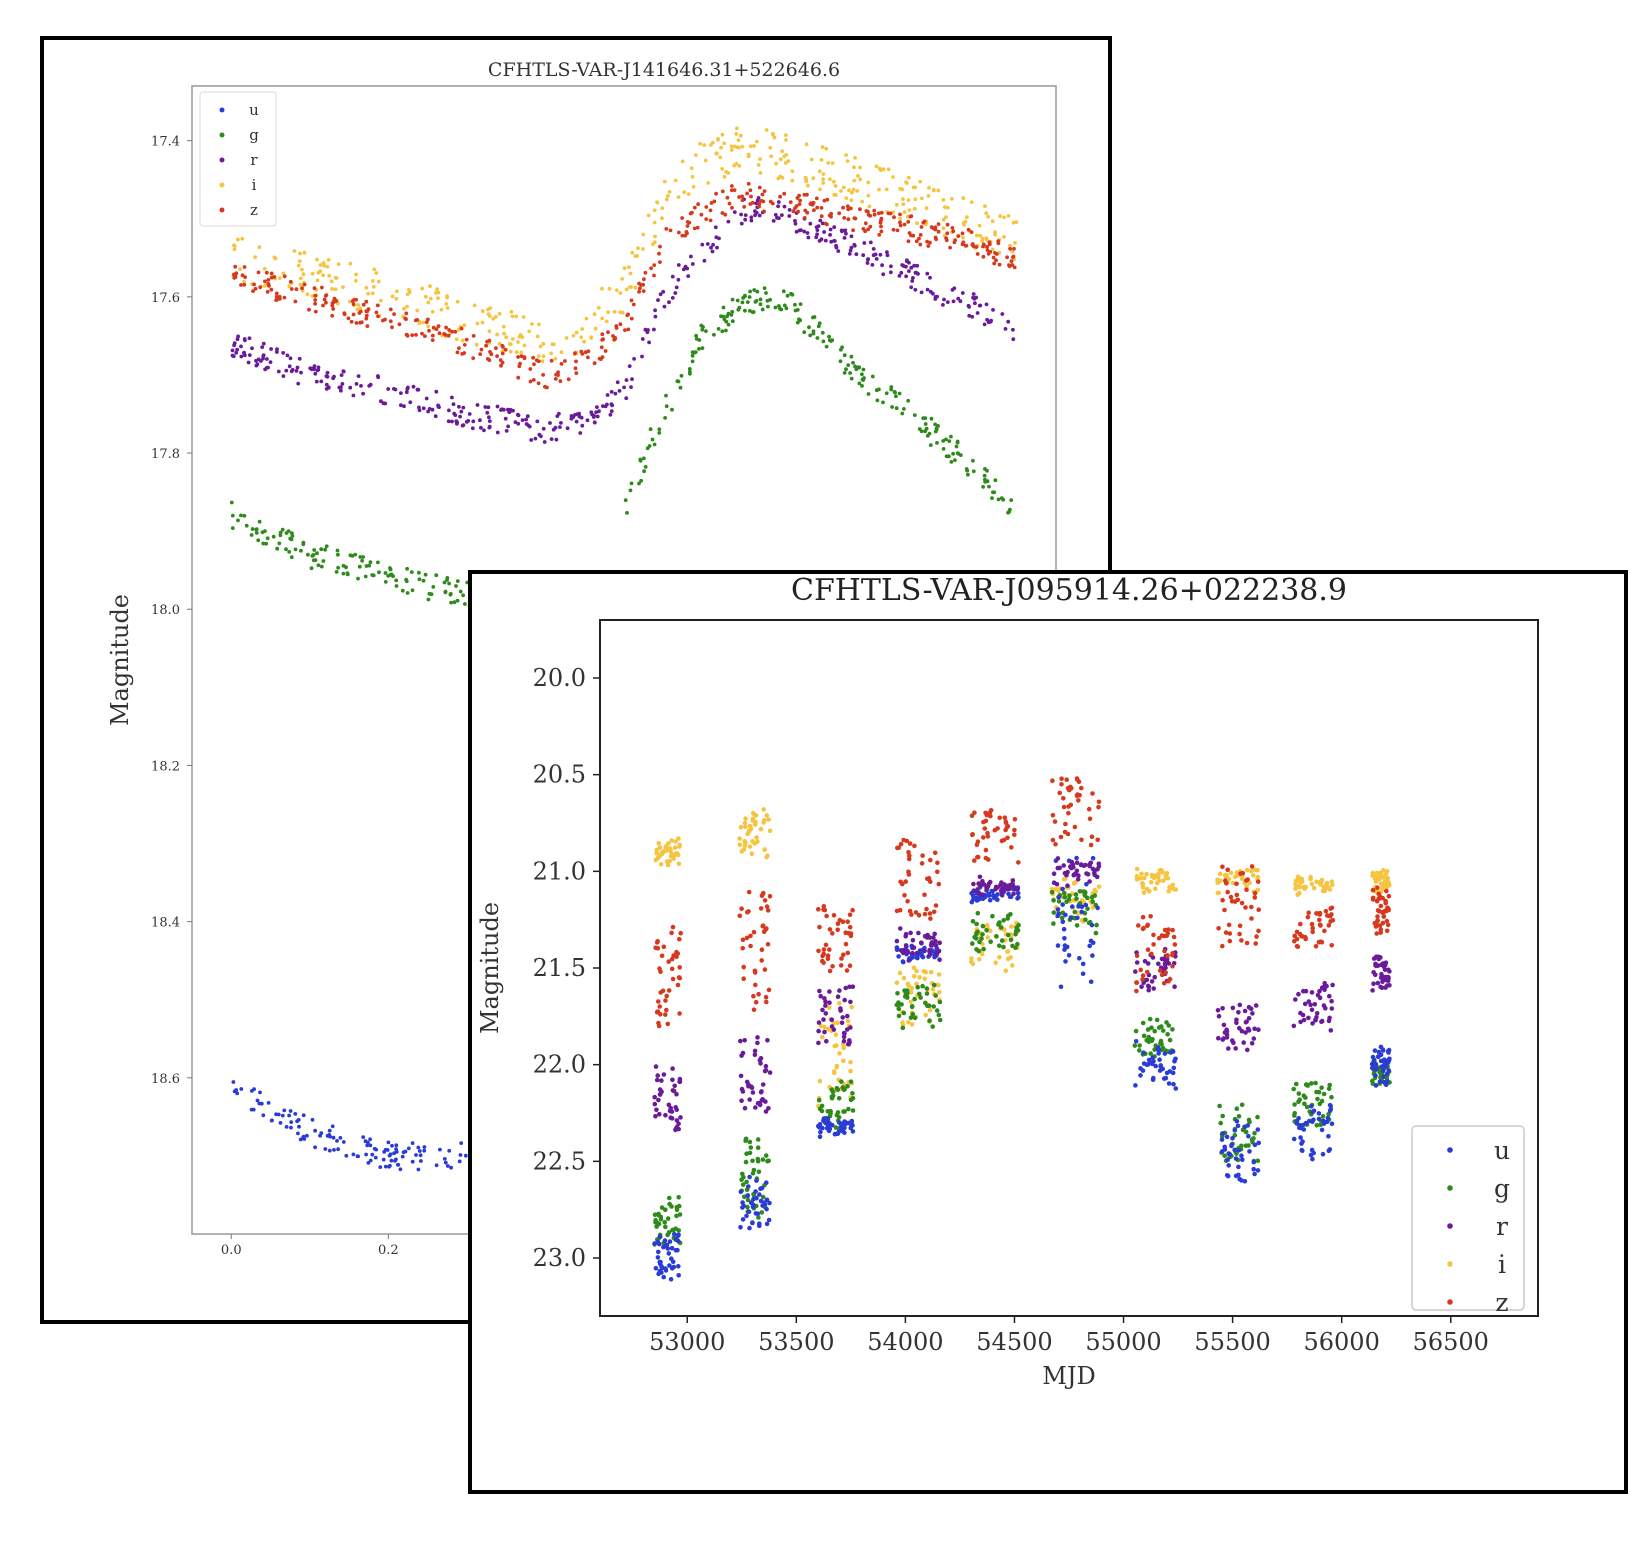 The image size is (1642, 1568). I want to click on x-tick-label-front: 55500, so click(1232, 1342).